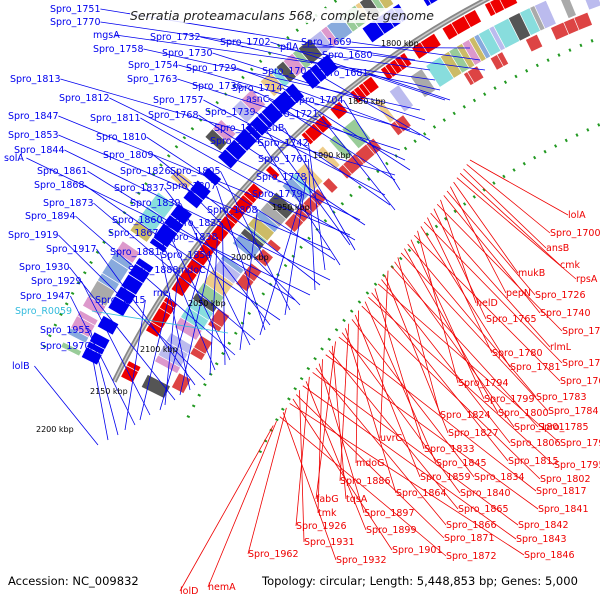  I want to click on kbp-tick-label: 2150 kbp, so click(109, 391).